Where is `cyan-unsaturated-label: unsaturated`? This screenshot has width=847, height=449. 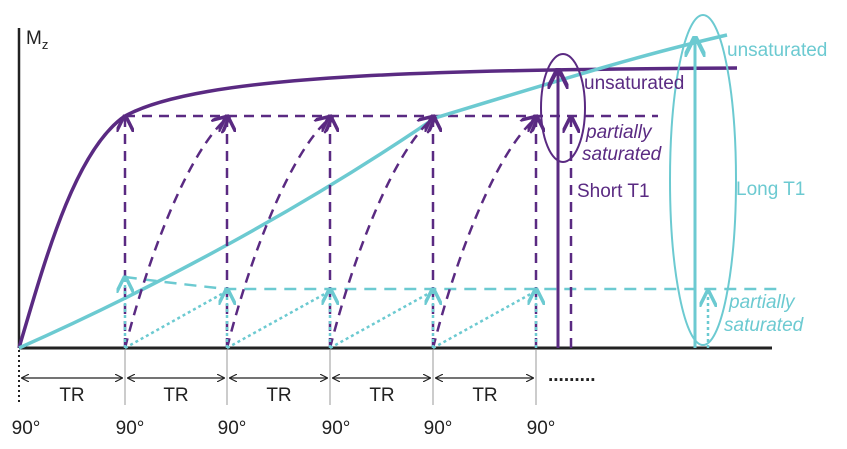 cyan-unsaturated-label: unsaturated is located at coordinates (777, 50).